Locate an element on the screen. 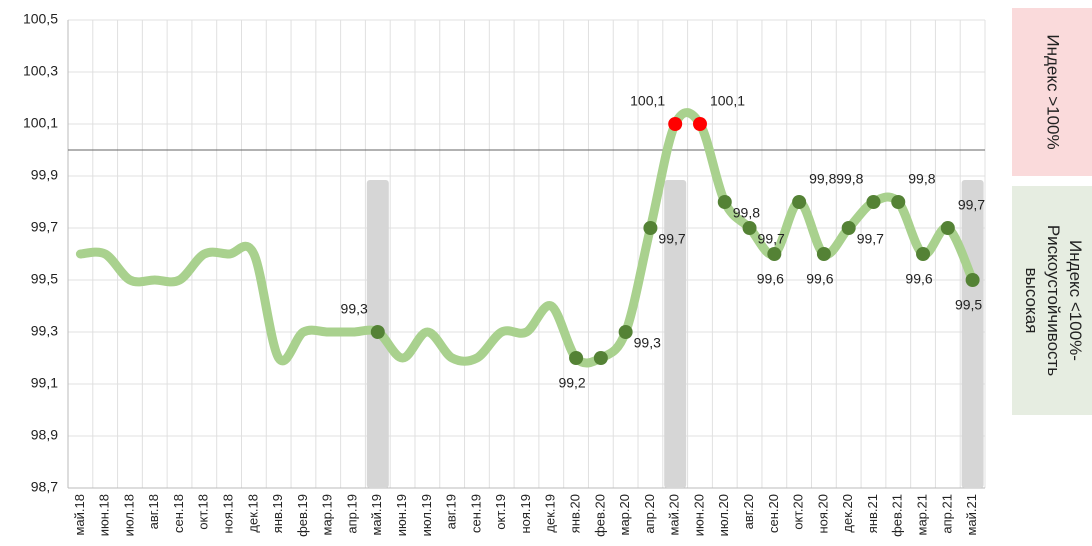 Image resolution: width=1092 pixels, height=546 pixels. x-tick-label: май.20 is located at coordinates (674, 515).